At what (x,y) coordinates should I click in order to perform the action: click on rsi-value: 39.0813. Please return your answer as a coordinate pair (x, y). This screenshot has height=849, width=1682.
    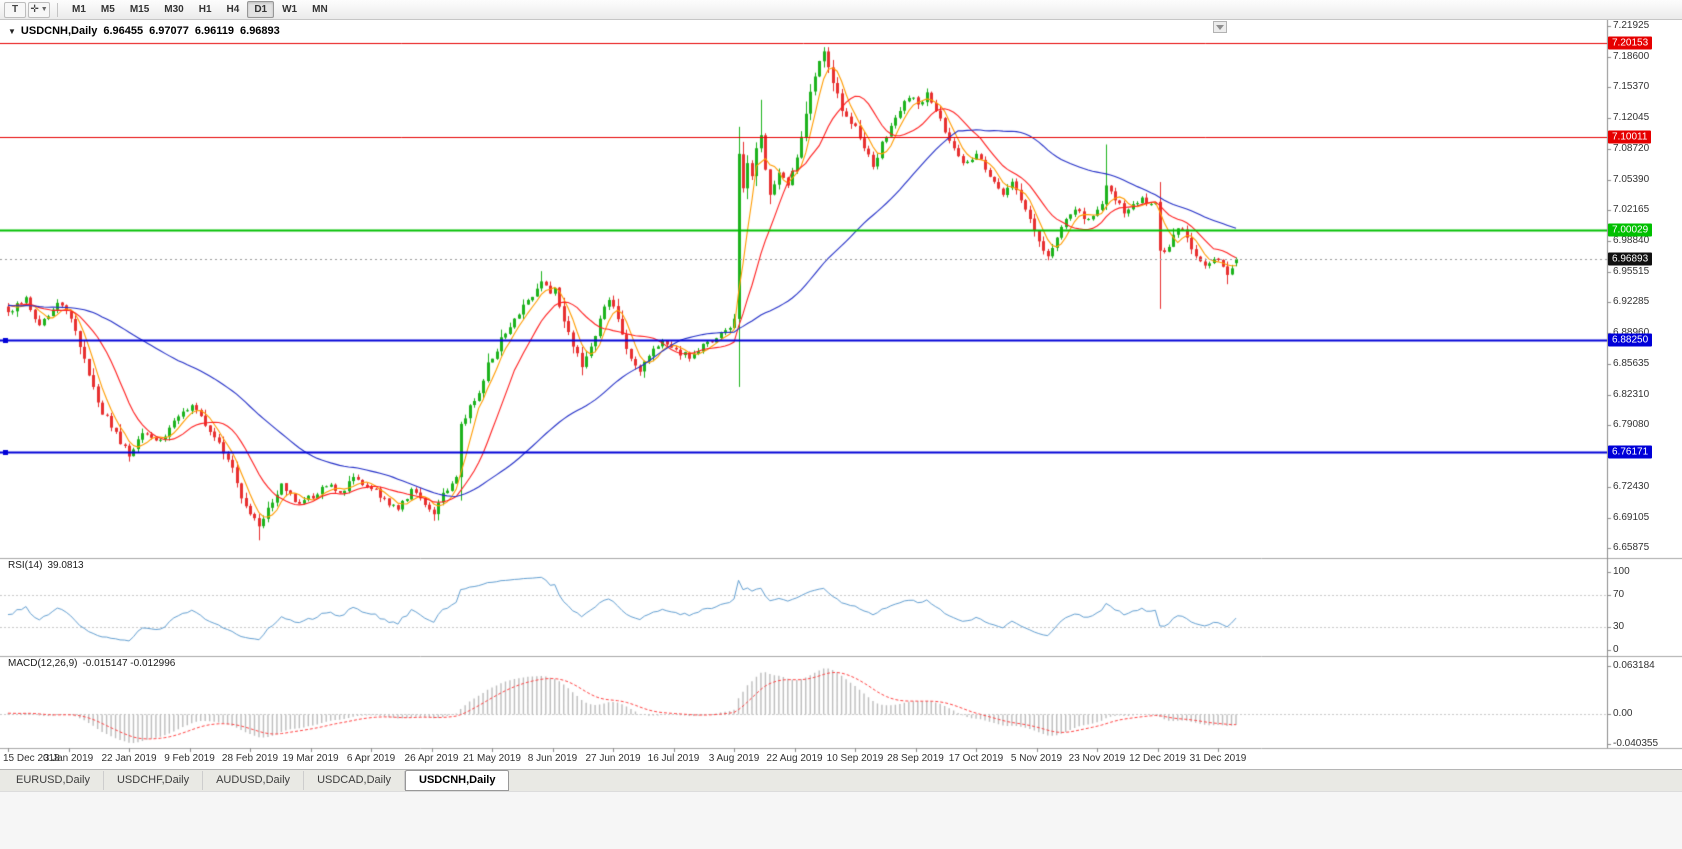
    Looking at the image, I should click on (65, 565).